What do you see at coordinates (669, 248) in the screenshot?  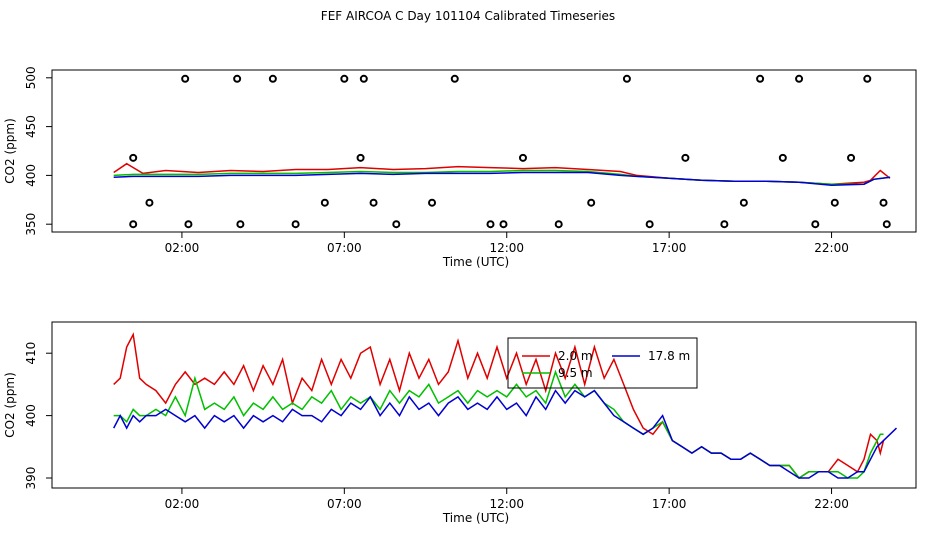 I see `panel-top-x-tick-label: 17:00` at bounding box center [669, 248].